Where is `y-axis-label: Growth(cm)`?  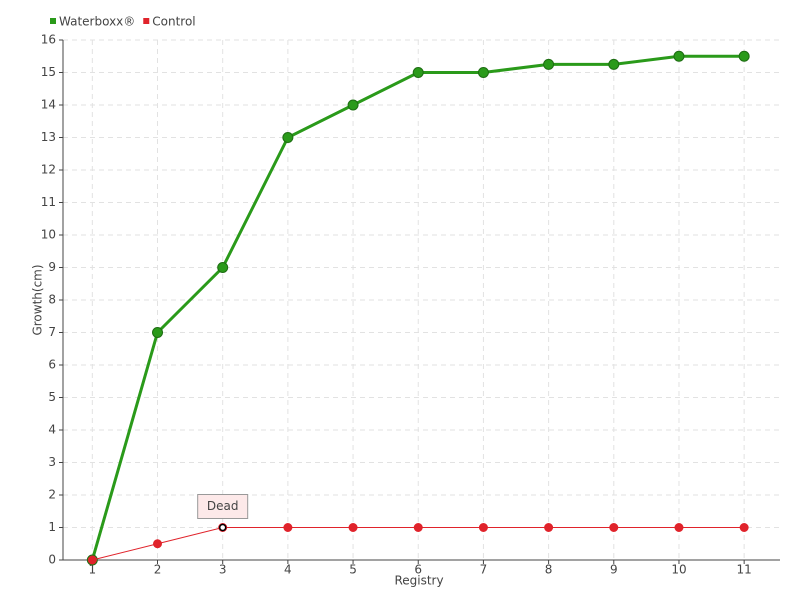
y-axis-label: Growth(cm) is located at coordinates (38, 299).